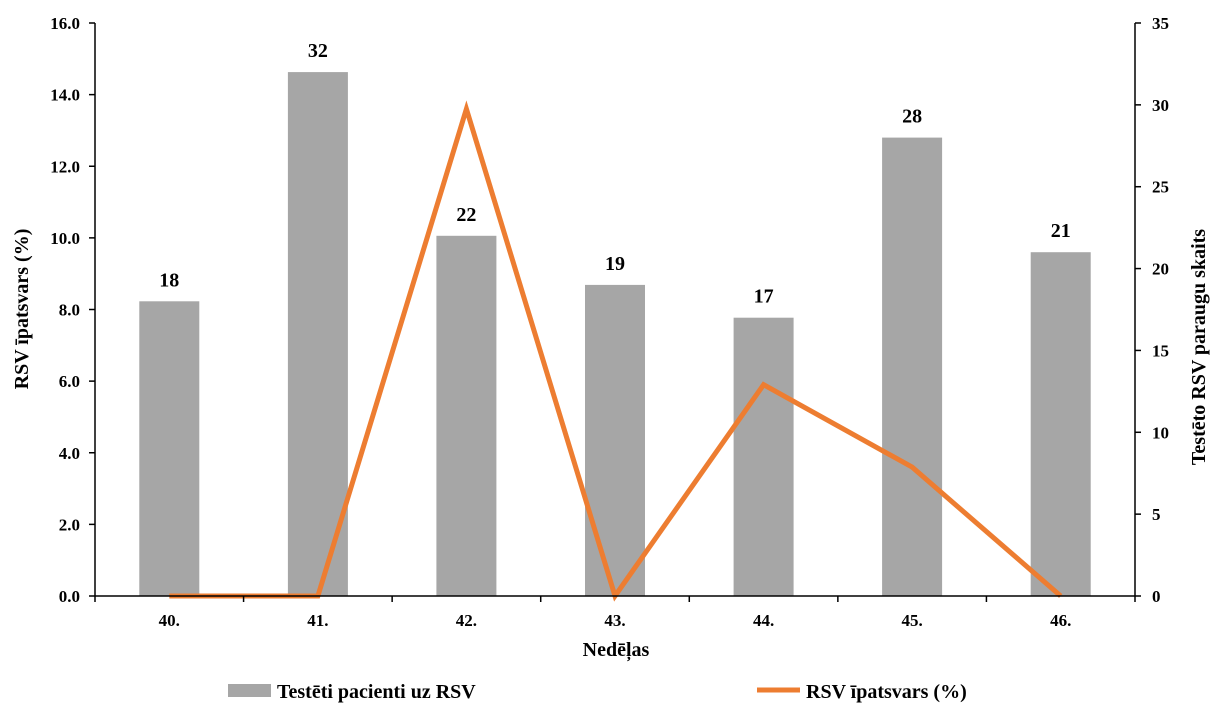  What do you see at coordinates (1160, 23) in the screenshot?
I see `y-right-tick-label: 35` at bounding box center [1160, 23].